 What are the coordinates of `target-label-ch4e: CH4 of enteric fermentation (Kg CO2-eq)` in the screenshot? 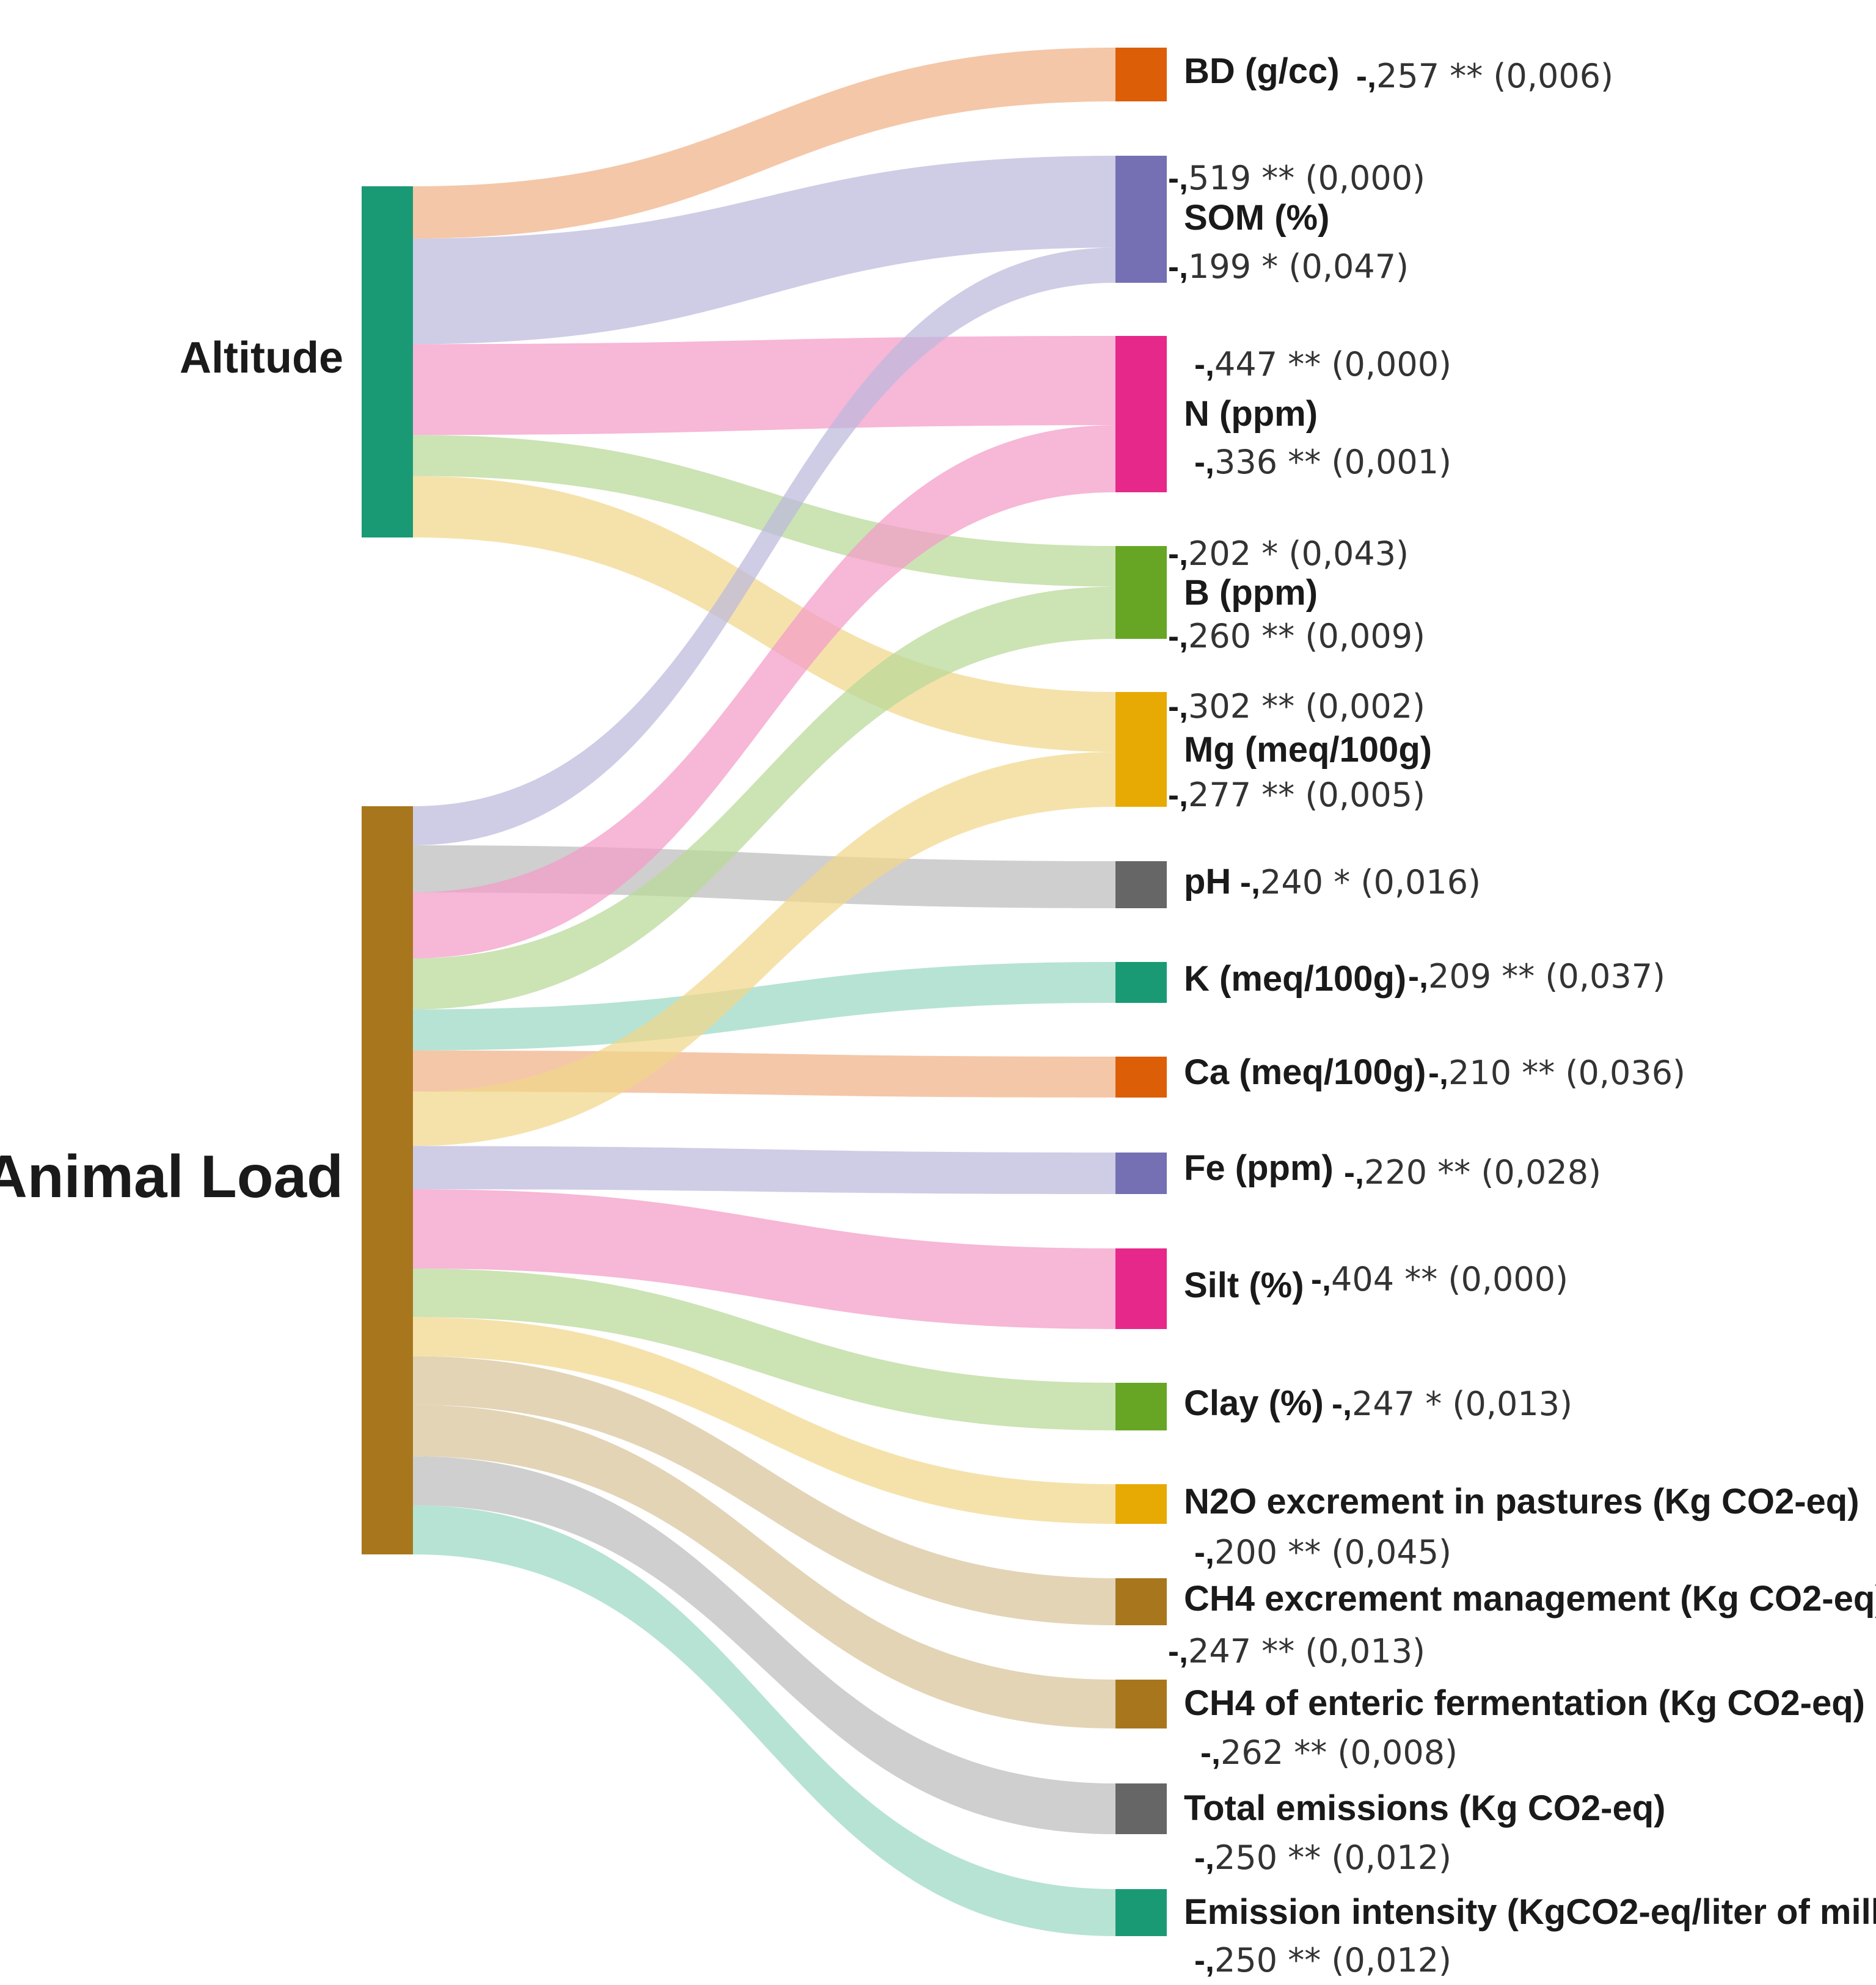 It's located at (1524, 1703).